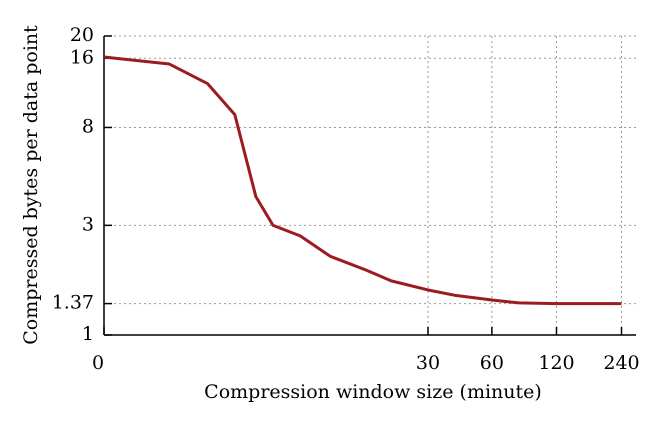  I want to click on y-tick-label: 8, so click(88, 126).